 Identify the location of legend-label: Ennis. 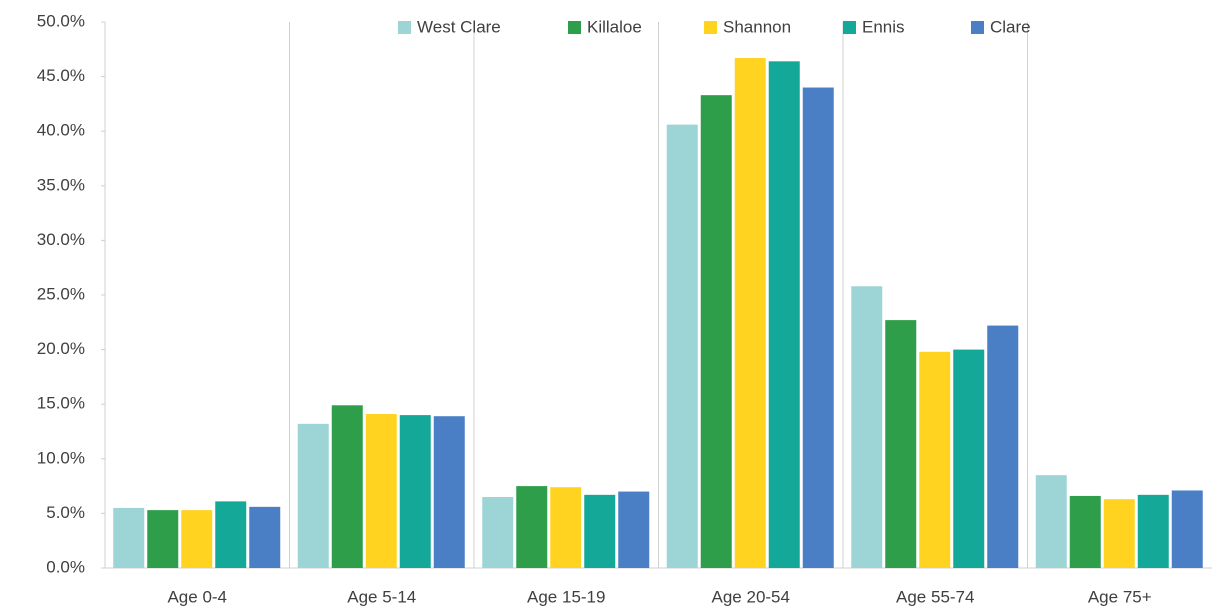
(883, 26).